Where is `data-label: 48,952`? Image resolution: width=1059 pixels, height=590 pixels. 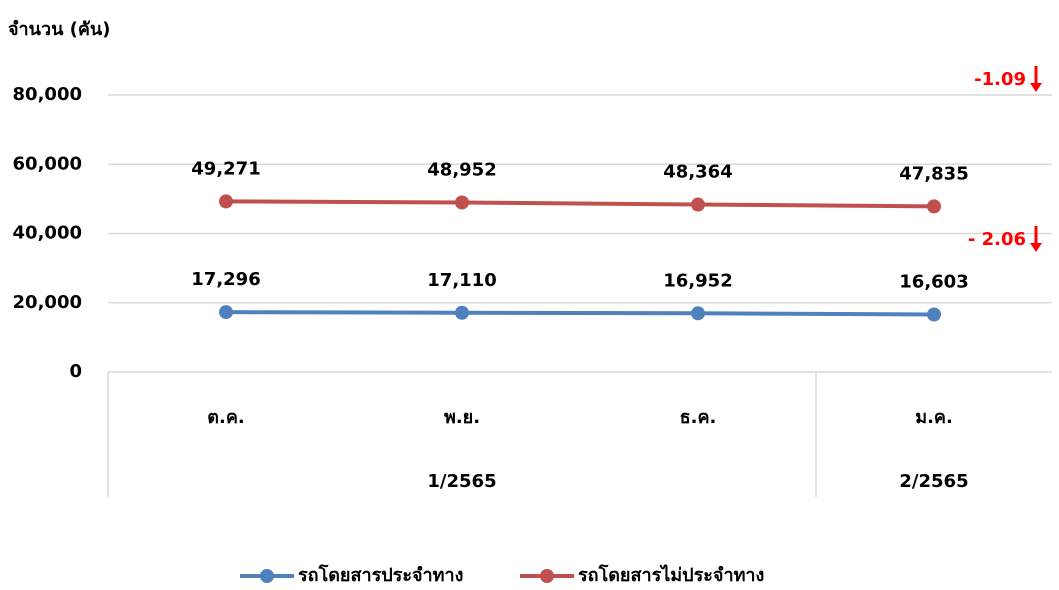
data-label: 48,952 is located at coordinates (461, 170).